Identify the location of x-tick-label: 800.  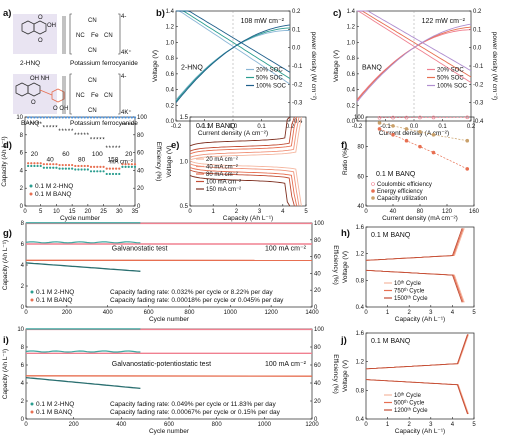
(189, 313).